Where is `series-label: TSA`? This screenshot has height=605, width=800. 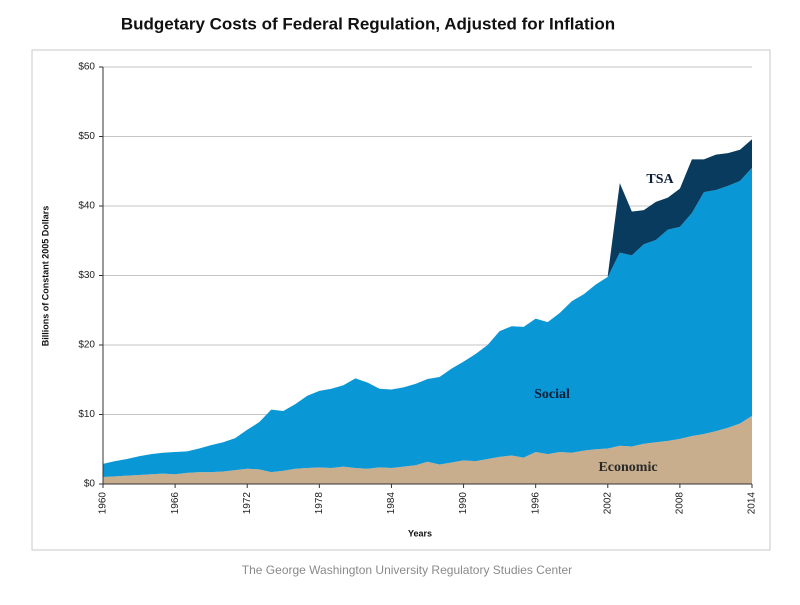 series-label: TSA is located at coordinates (660, 179).